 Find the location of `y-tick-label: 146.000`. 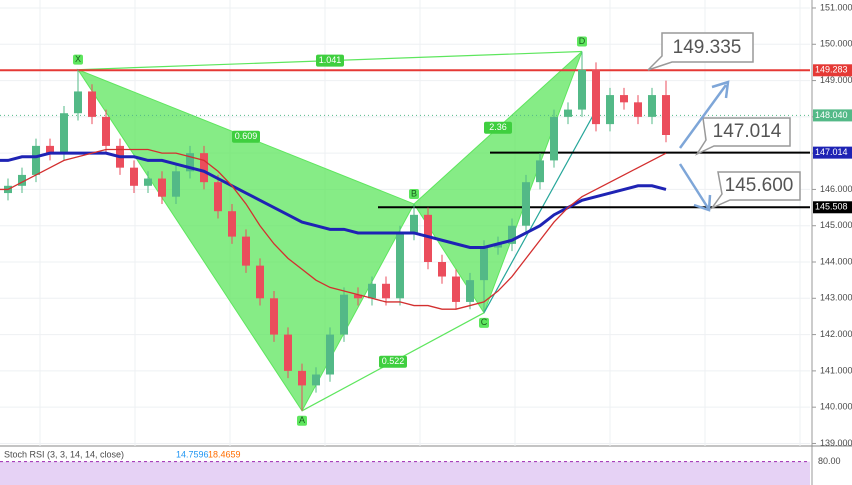

y-tick-label: 146.000 is located at coordinates (836, 189).